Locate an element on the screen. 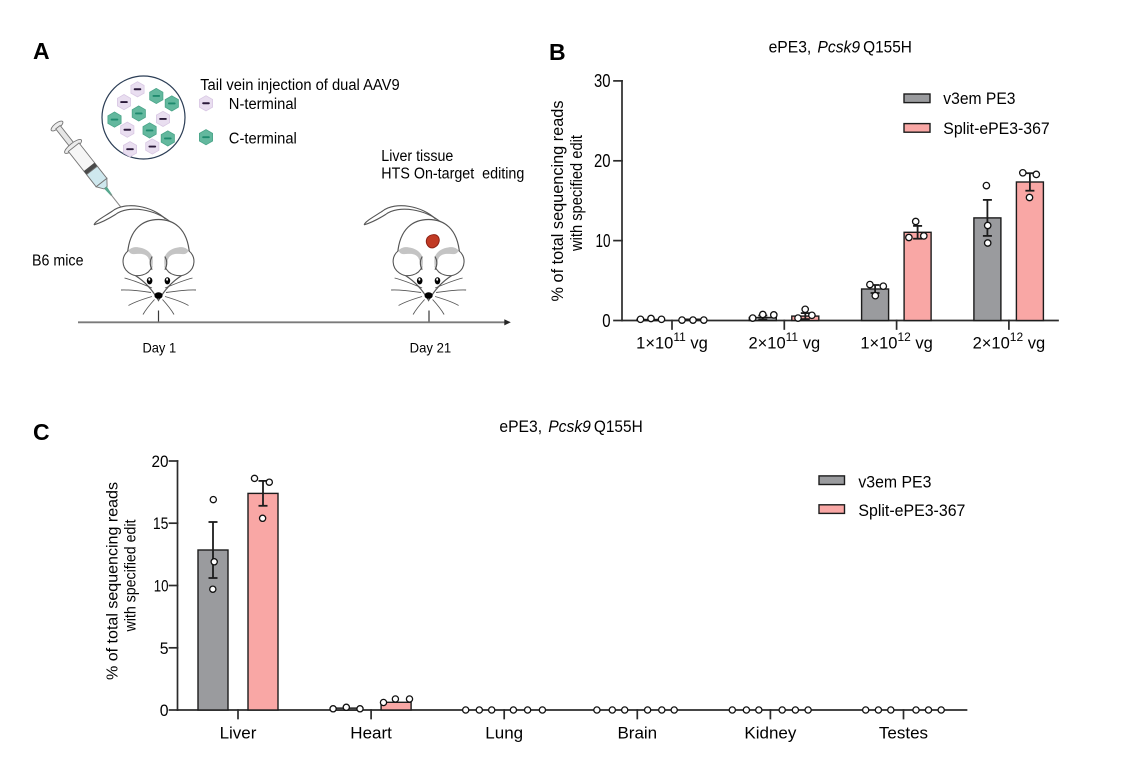 The height and width of the screenshot is (779, 1132). svg-text:Tail vein injection of dual AA: Tail vein injection of dual AAV9 is located at coordinates (300, 85).